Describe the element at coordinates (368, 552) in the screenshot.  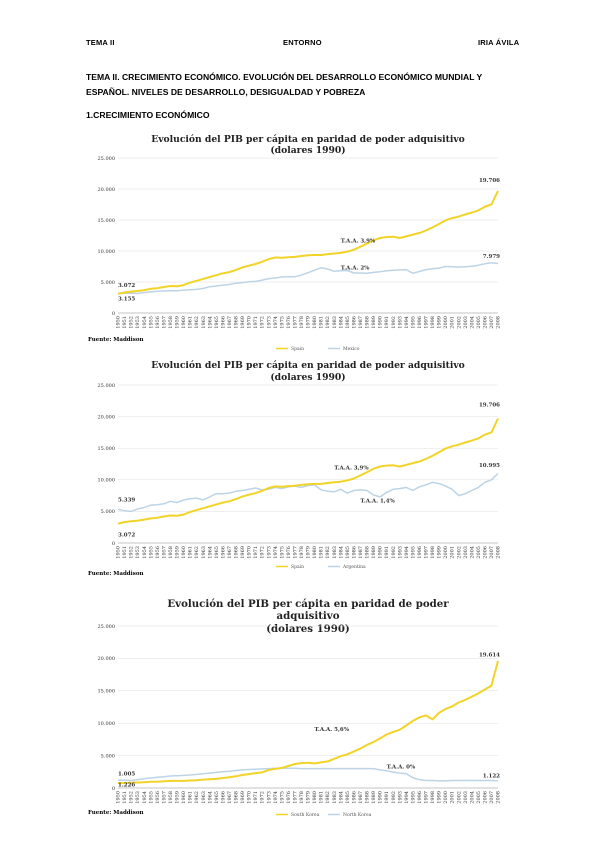
I see `x-tick-label: 1988` at that location.